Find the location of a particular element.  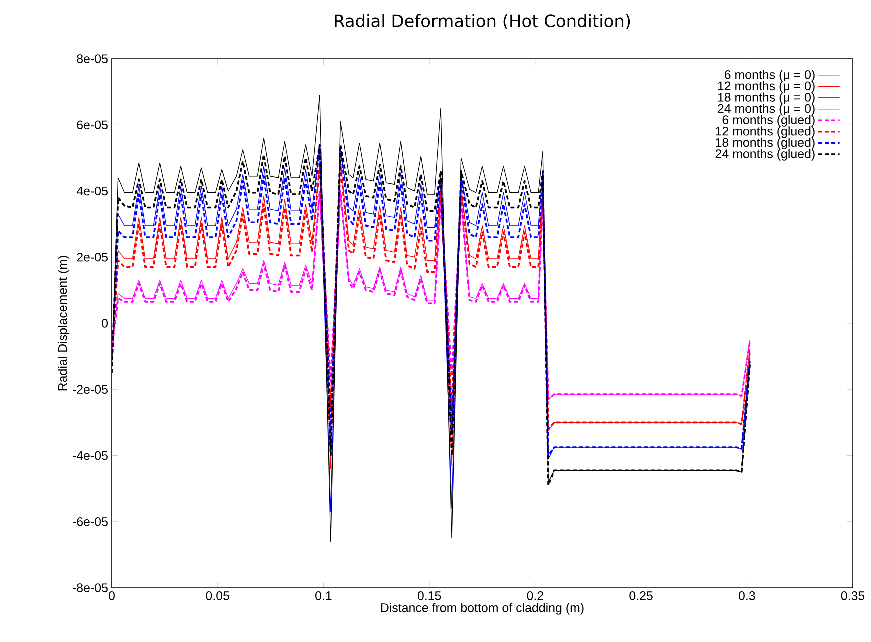

x-tick-label: 0.3 is located at coordinates (747, 596).